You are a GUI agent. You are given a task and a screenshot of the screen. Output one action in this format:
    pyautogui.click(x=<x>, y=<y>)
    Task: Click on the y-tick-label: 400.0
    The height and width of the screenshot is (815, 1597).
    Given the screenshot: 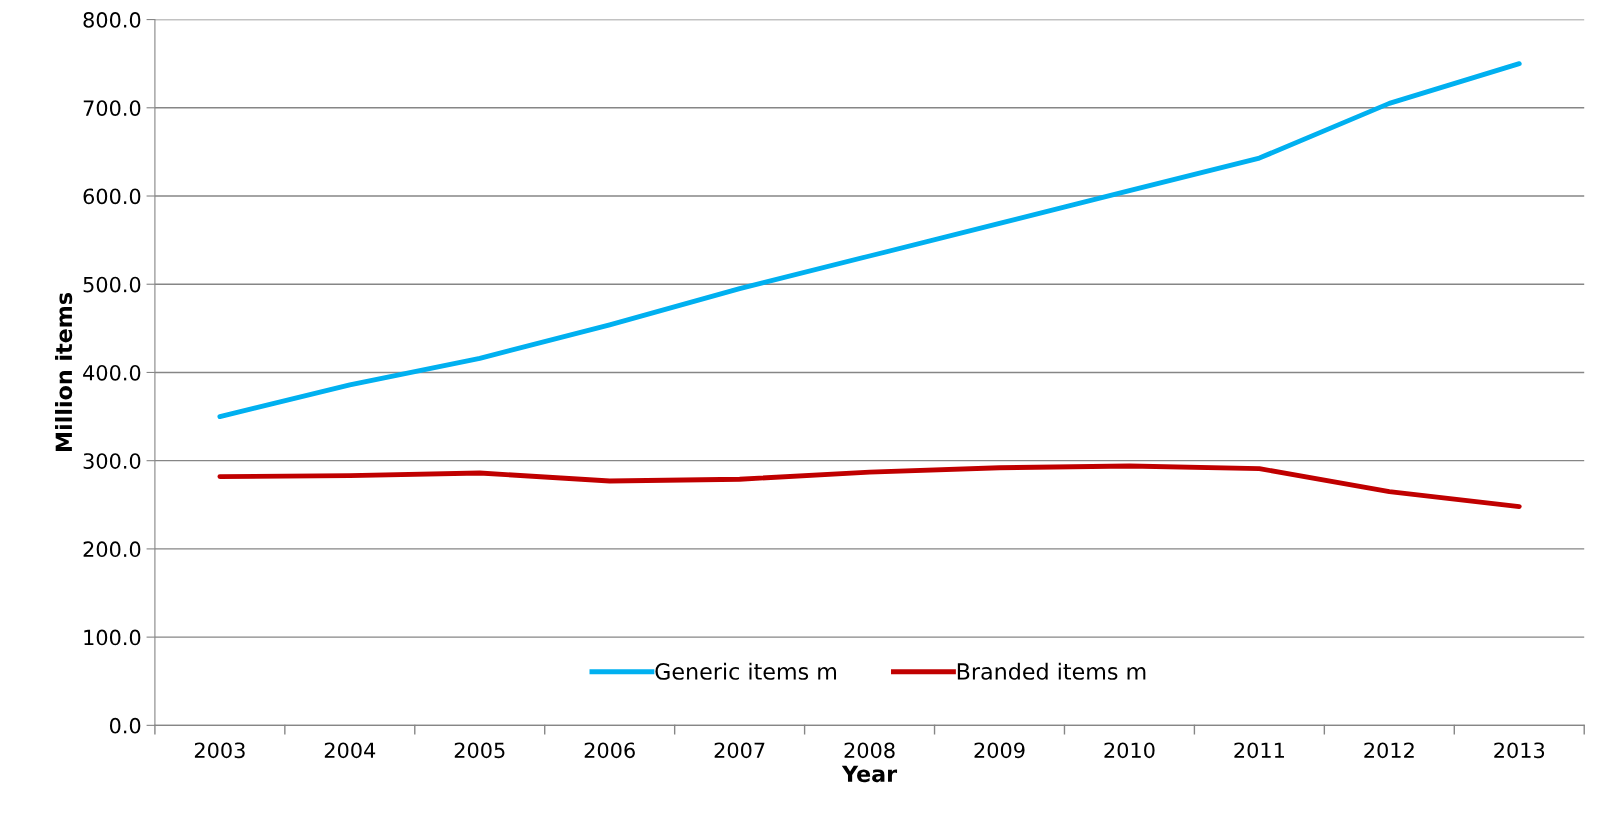 What is the action you would take?
    pyautogui.click(x=112, y=372)
    